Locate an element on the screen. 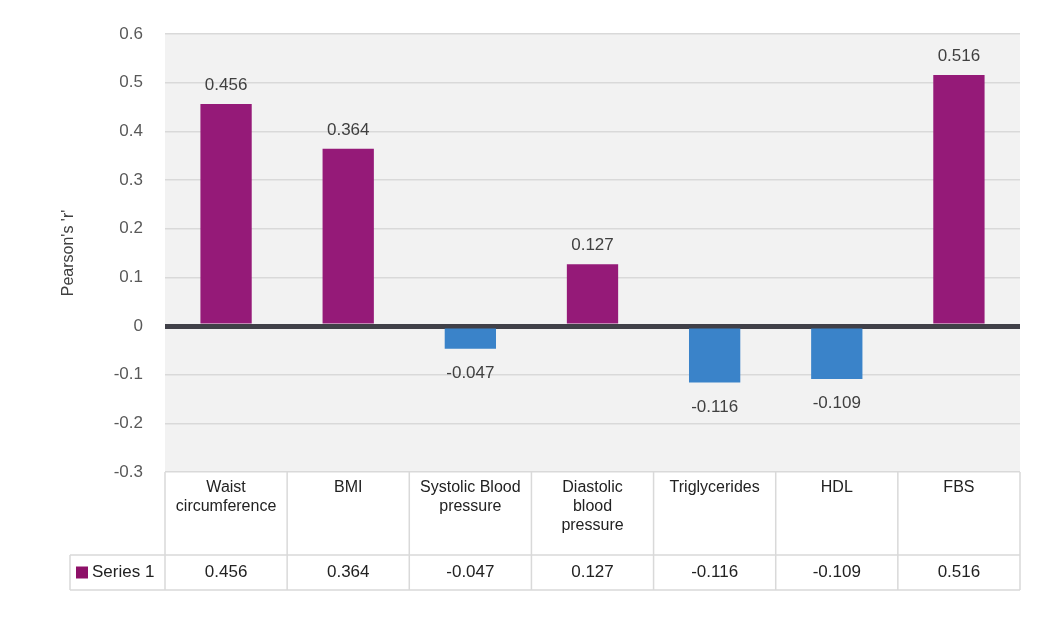 The image size is (1050, 626). x-tick-label: Triglycerides is located at coordinates (714, 487).